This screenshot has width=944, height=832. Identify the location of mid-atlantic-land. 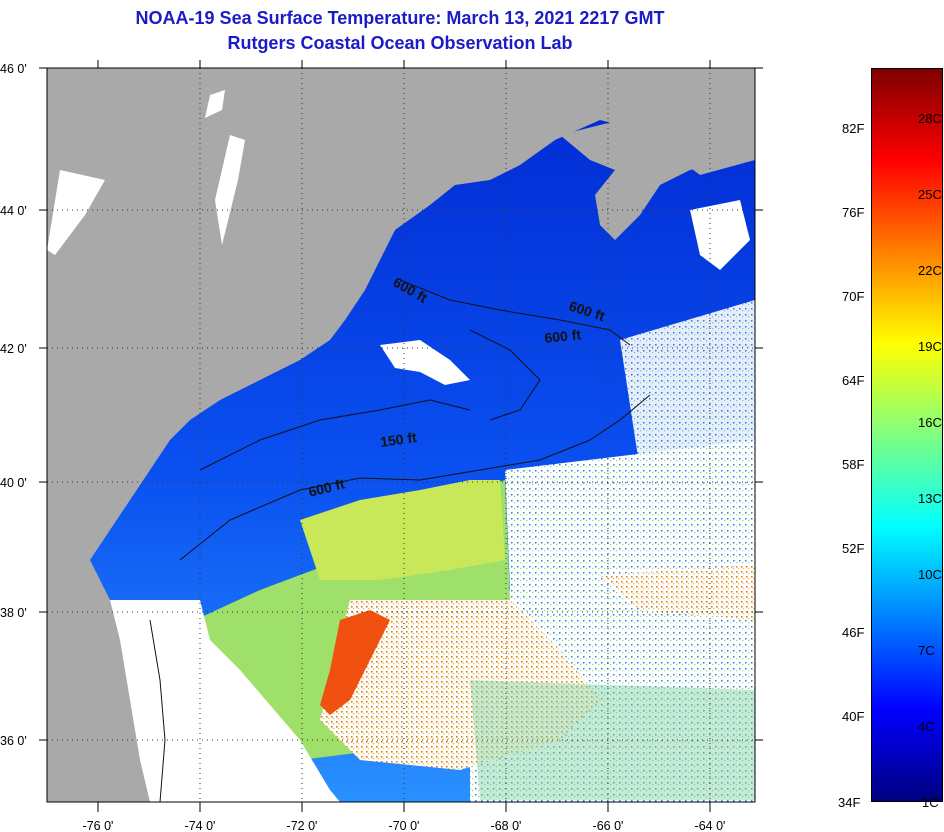
(98, 681).